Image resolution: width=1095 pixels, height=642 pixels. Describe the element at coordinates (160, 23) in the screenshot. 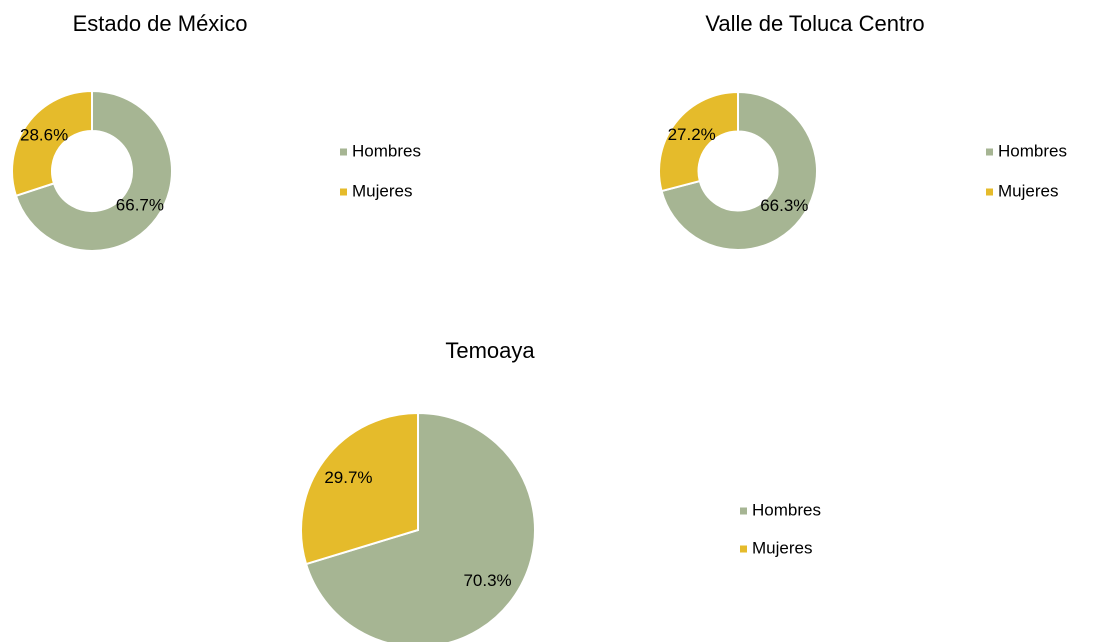

I see `chart-title: Estado de México` at that location.